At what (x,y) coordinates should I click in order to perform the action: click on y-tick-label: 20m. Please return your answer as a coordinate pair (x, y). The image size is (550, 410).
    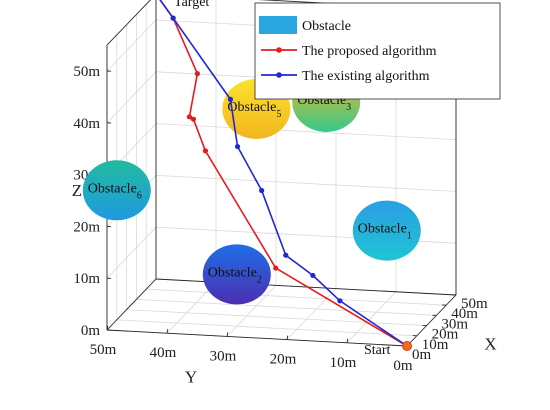
    Looking at the image, I should click on (283, 360).